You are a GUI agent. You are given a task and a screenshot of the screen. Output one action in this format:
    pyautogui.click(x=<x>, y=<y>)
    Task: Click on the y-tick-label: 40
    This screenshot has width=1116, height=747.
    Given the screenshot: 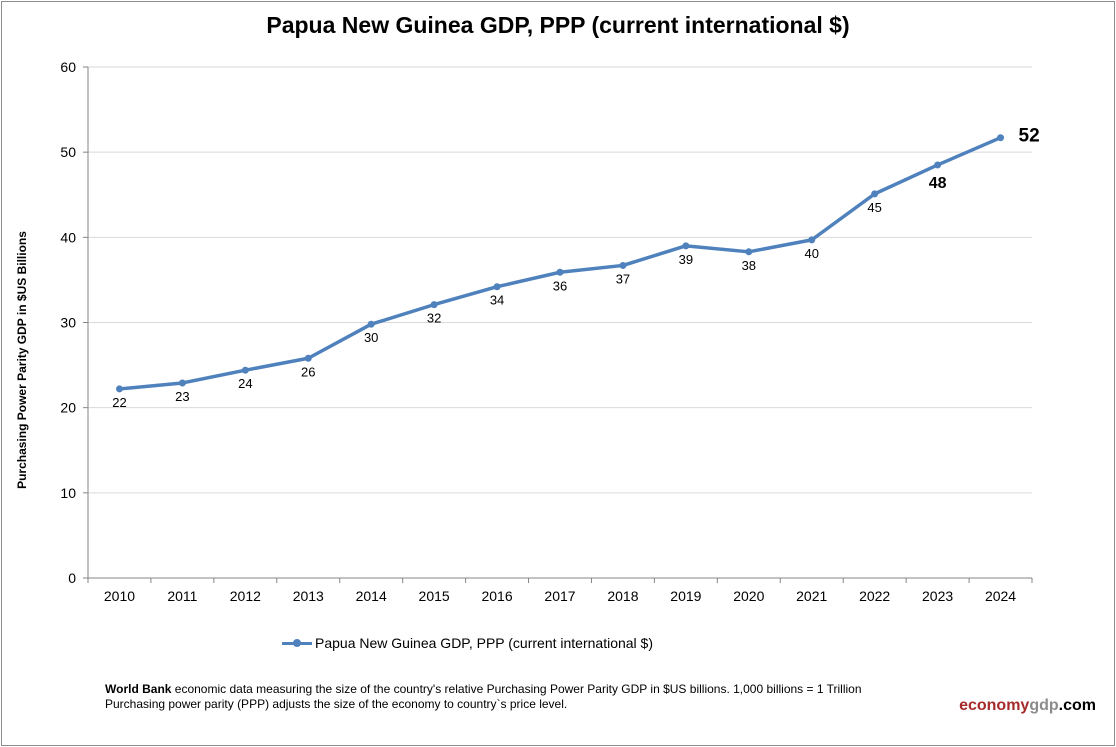 What is the action you would take?
    pyautogui.click(x=68, y=237)
    